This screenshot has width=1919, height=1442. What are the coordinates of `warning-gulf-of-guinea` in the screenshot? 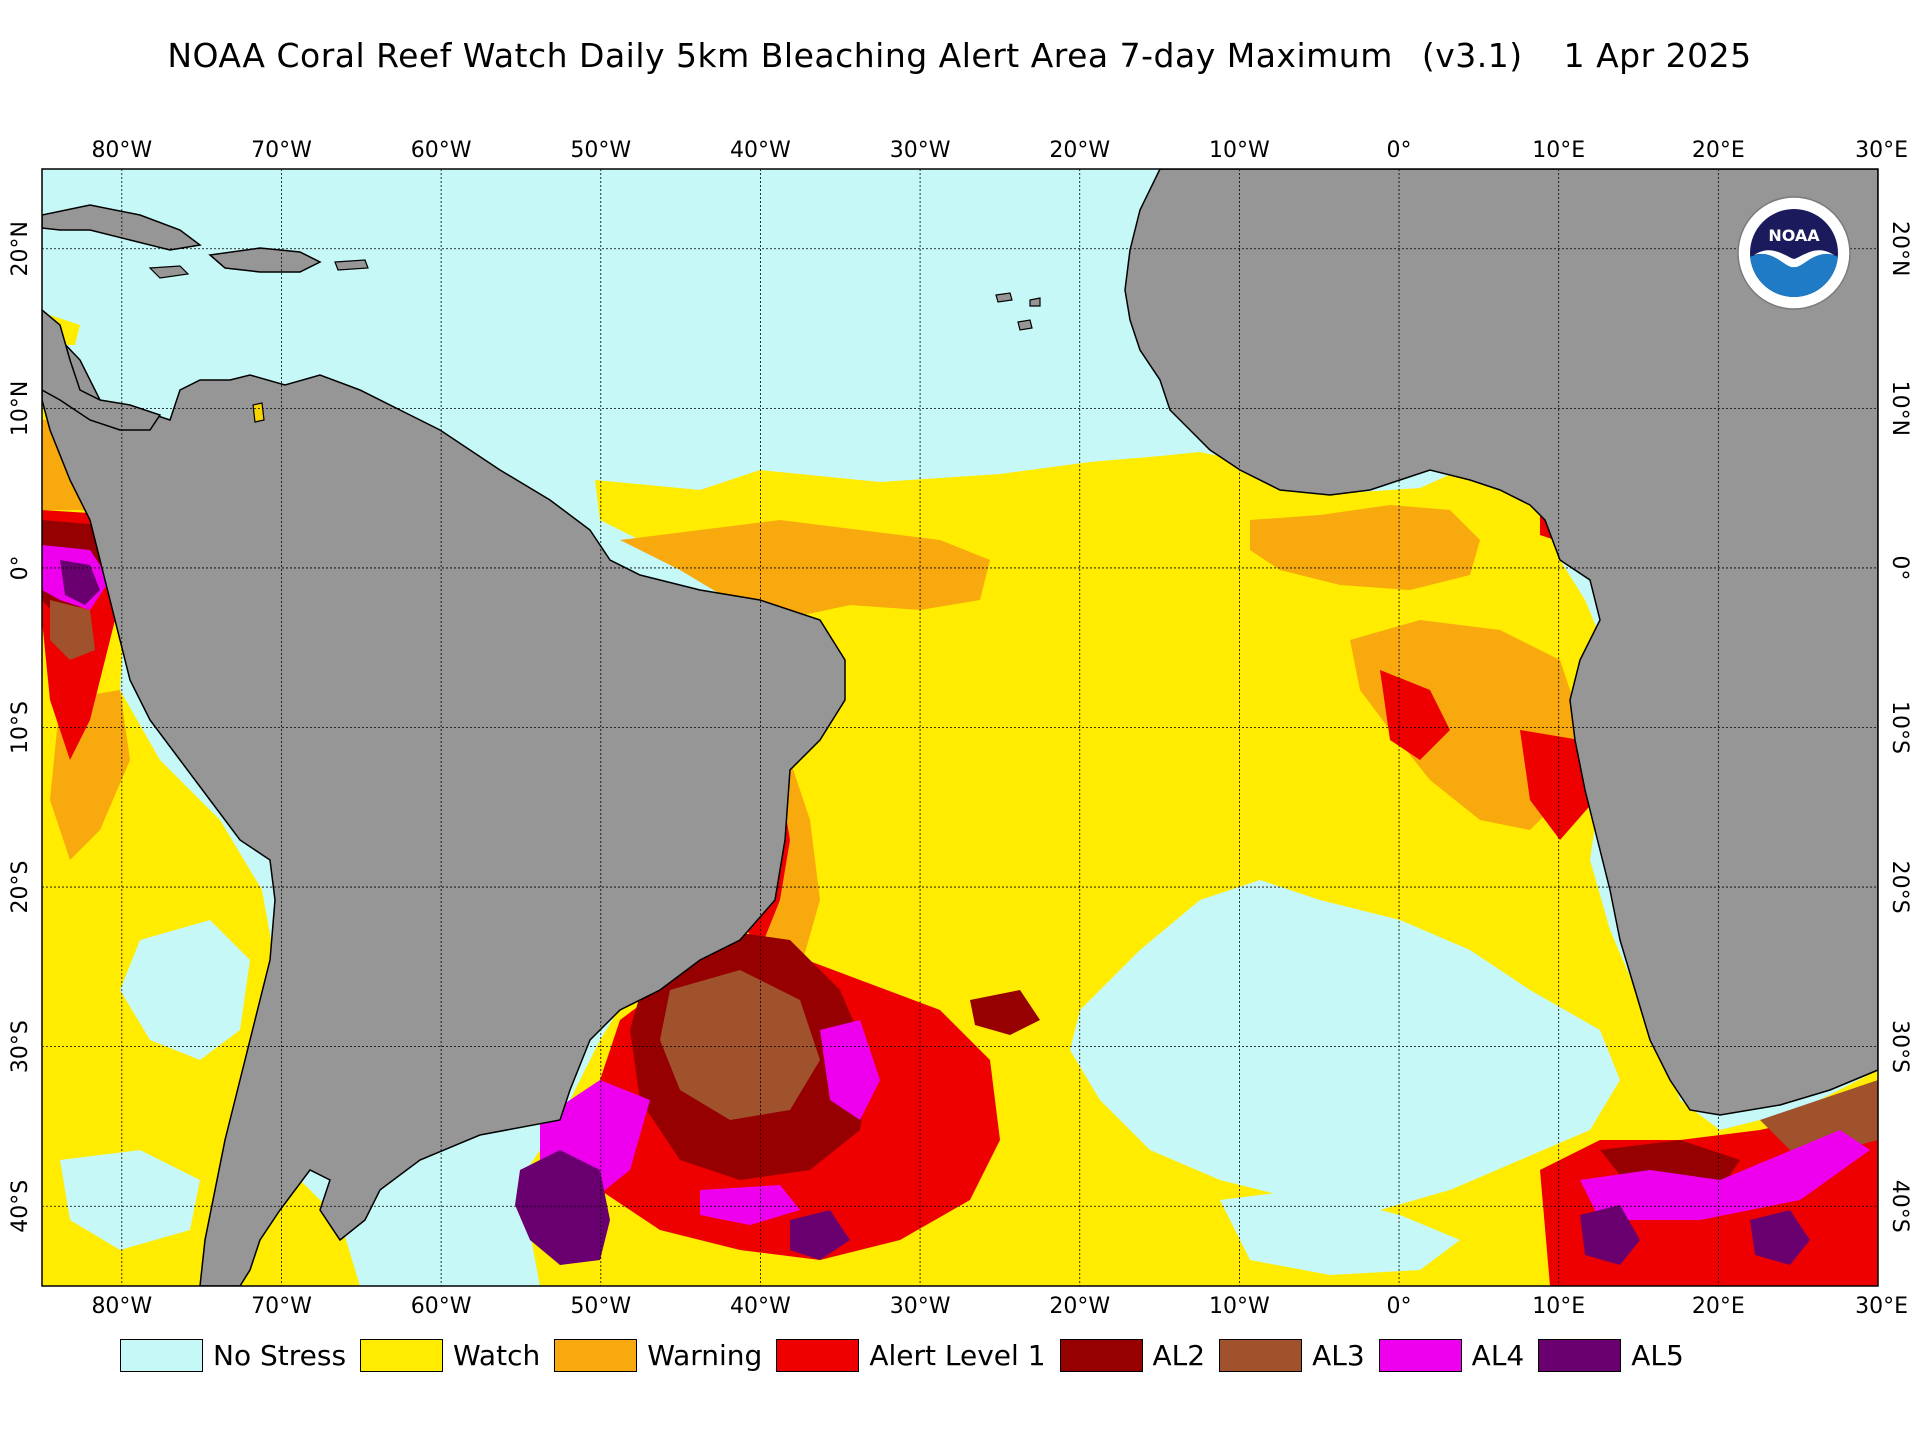 It's located at (1365, 547).